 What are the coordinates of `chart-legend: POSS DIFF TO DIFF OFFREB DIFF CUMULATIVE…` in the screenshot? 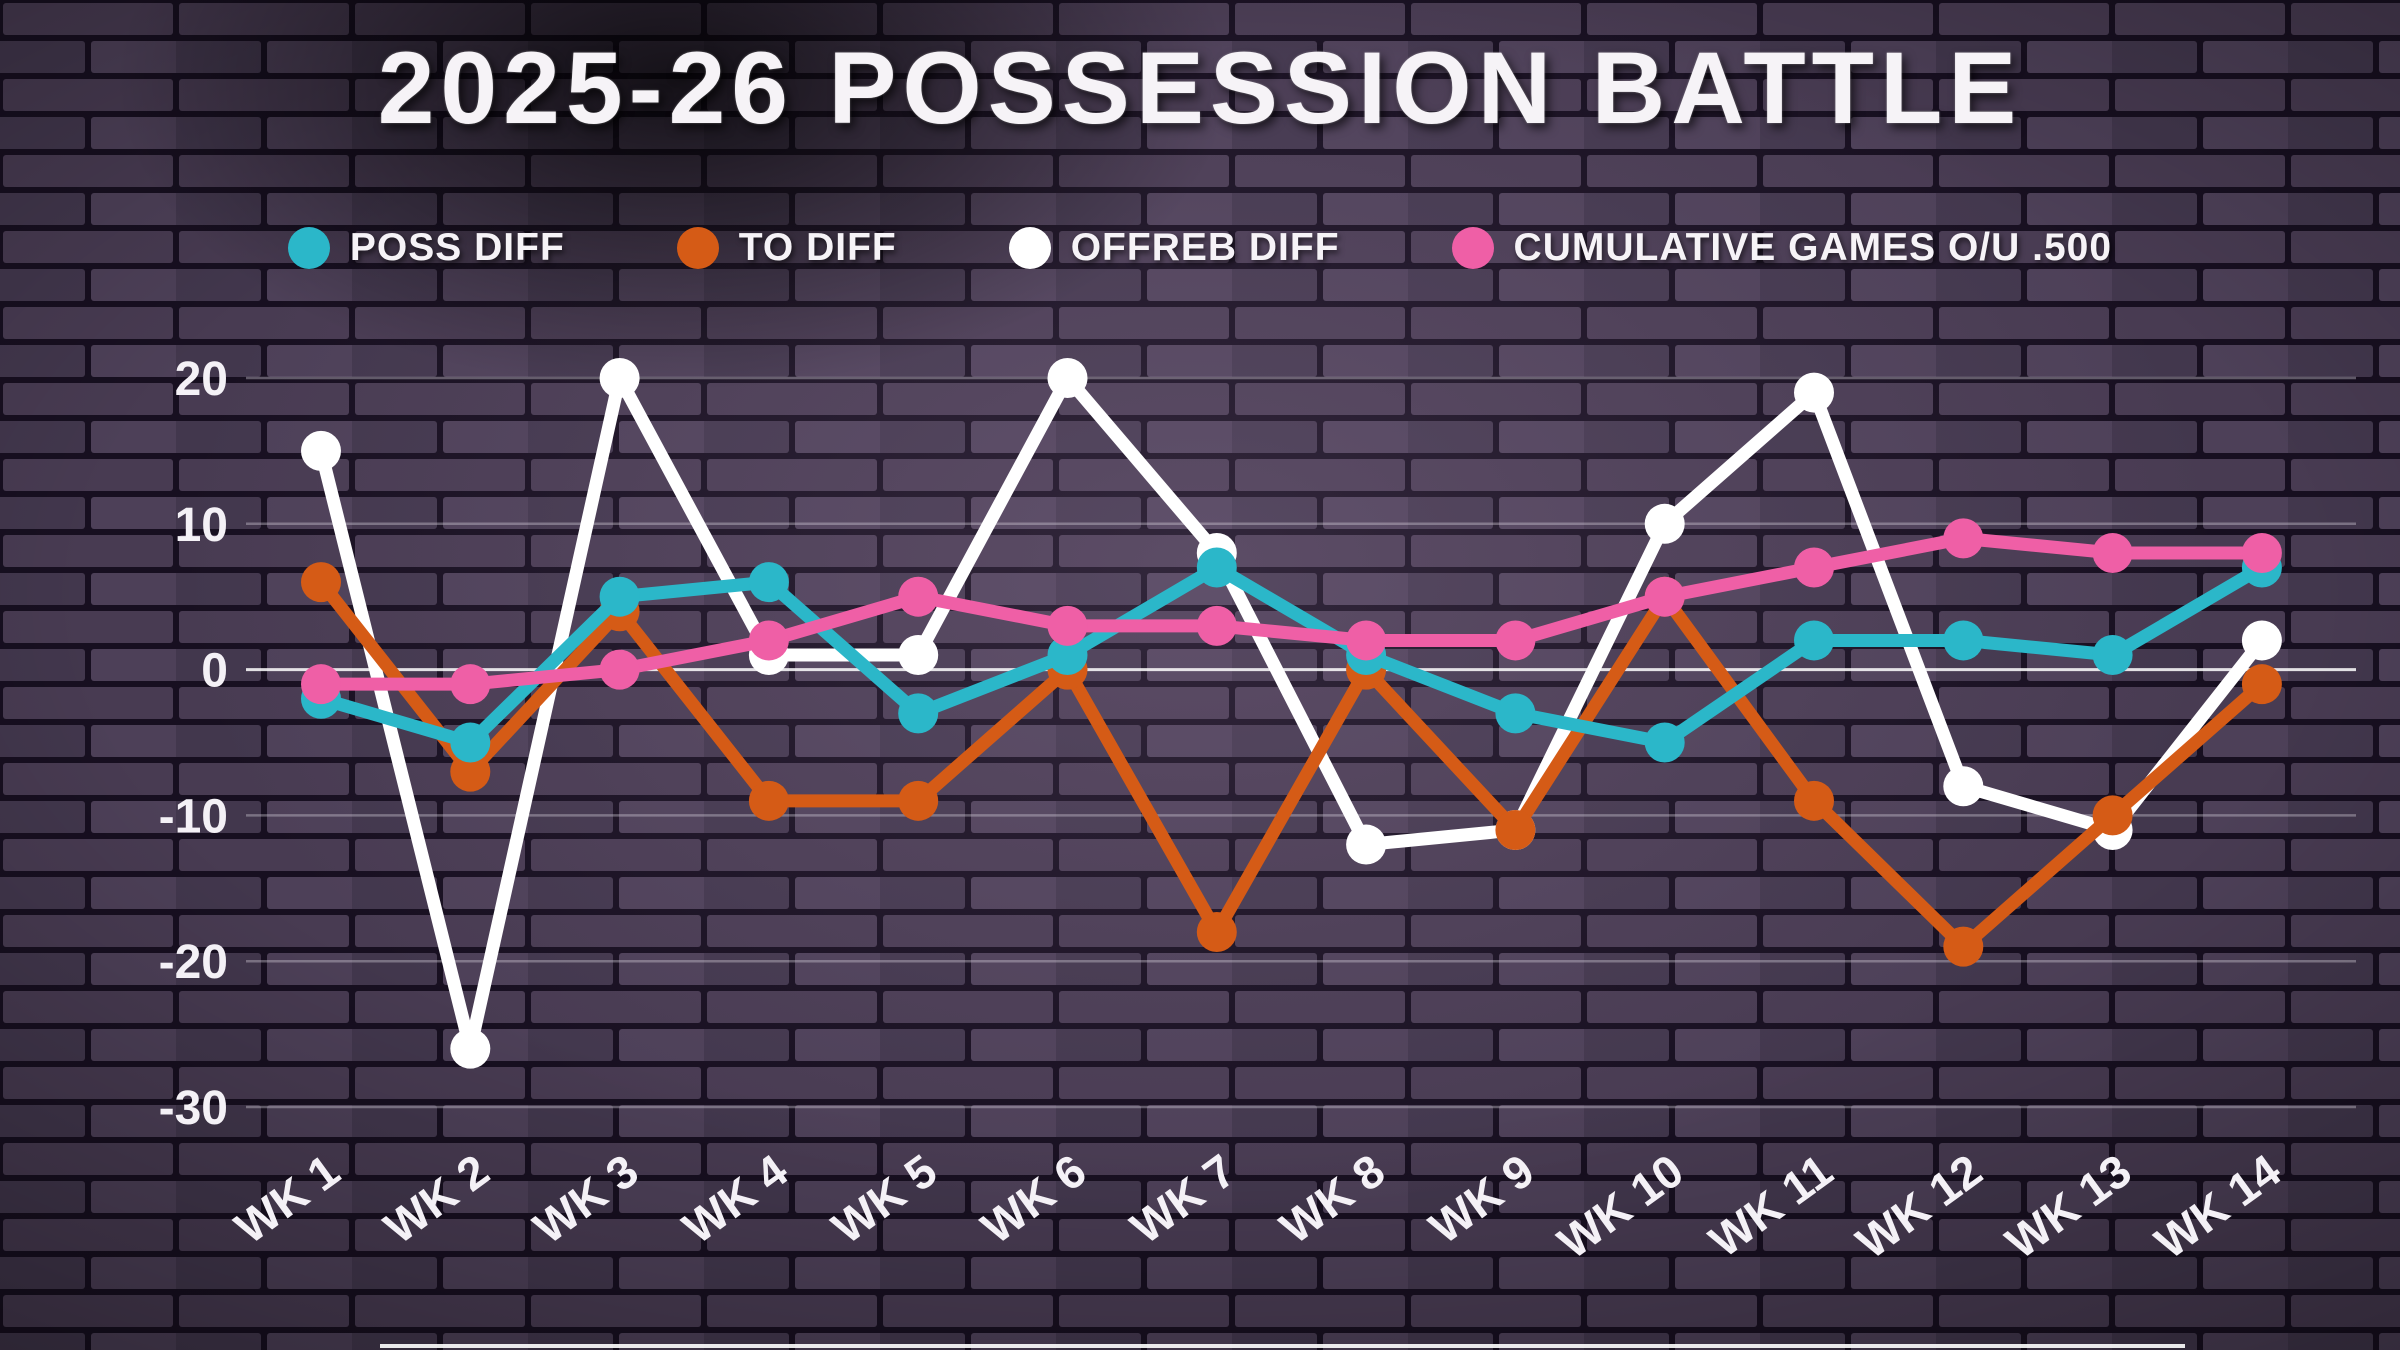 It's located at (1200, 248).